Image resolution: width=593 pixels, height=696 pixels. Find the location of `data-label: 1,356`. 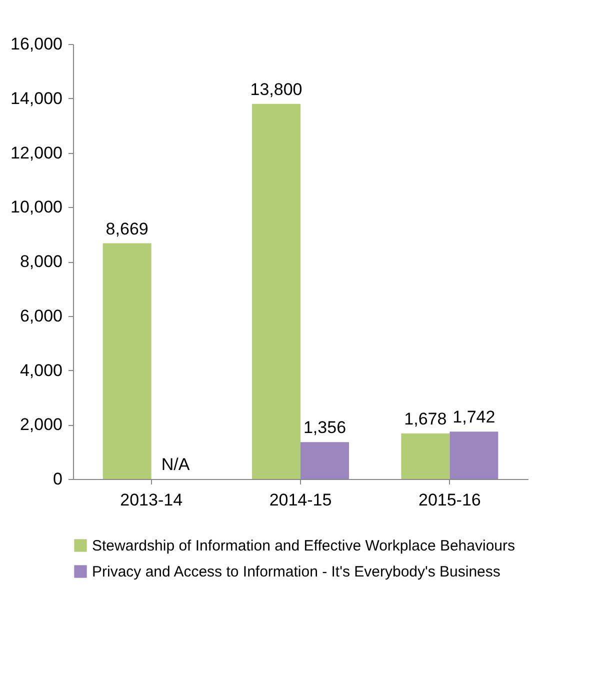

data-label: 1,356 is located at coordinates (324, 428).